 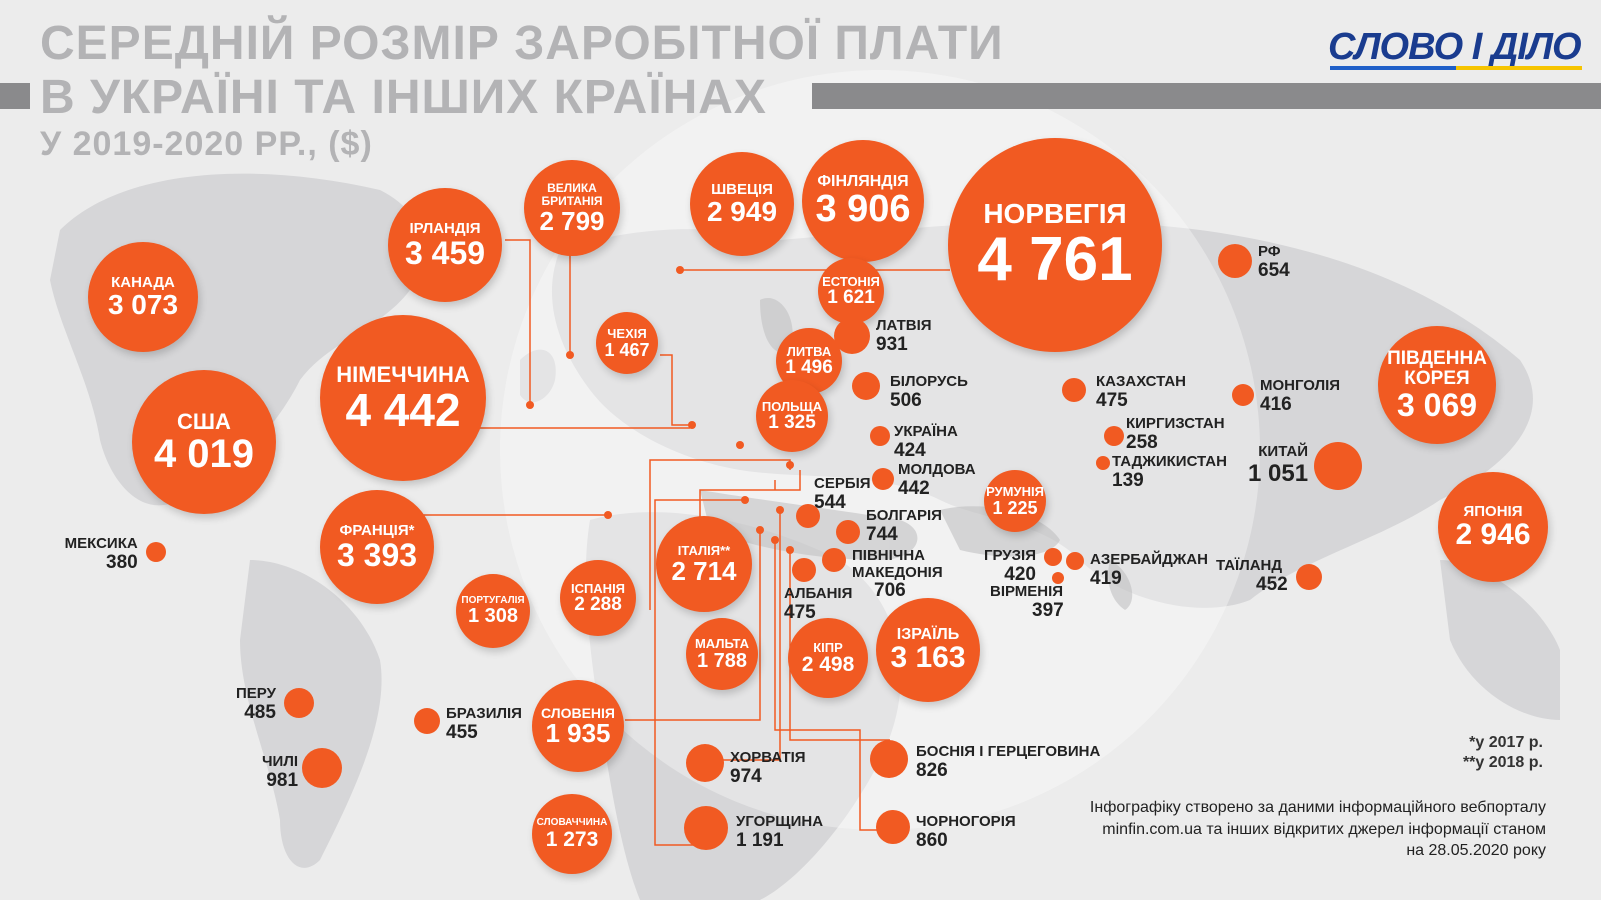 I want to click on label-chile: ЧИЛІ 981, so click(x=280, y=772).